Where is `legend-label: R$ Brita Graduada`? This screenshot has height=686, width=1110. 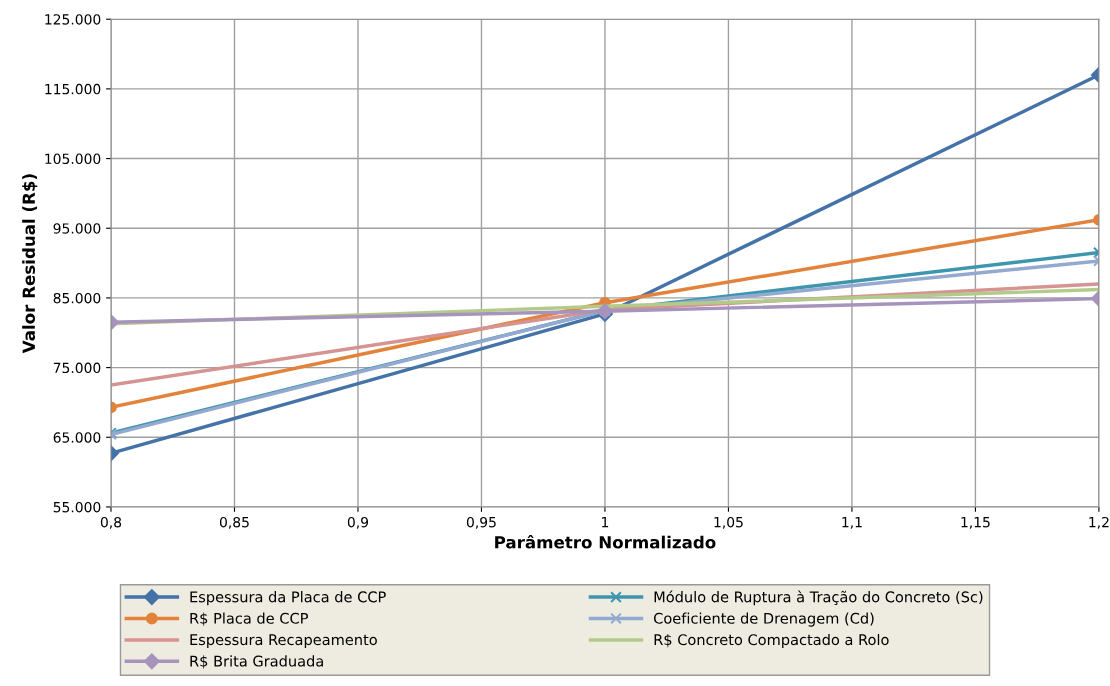 legend-label: R$ Brita Graduada is located at coordinates (256, 662).